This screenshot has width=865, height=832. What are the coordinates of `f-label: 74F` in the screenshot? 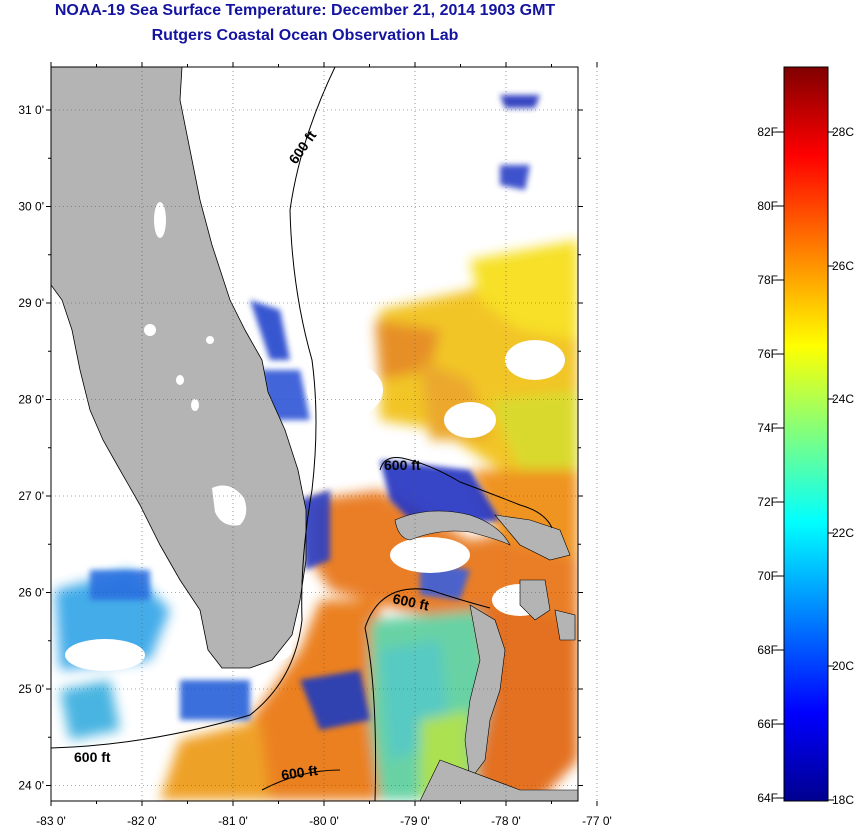 It's located at (767, 428).